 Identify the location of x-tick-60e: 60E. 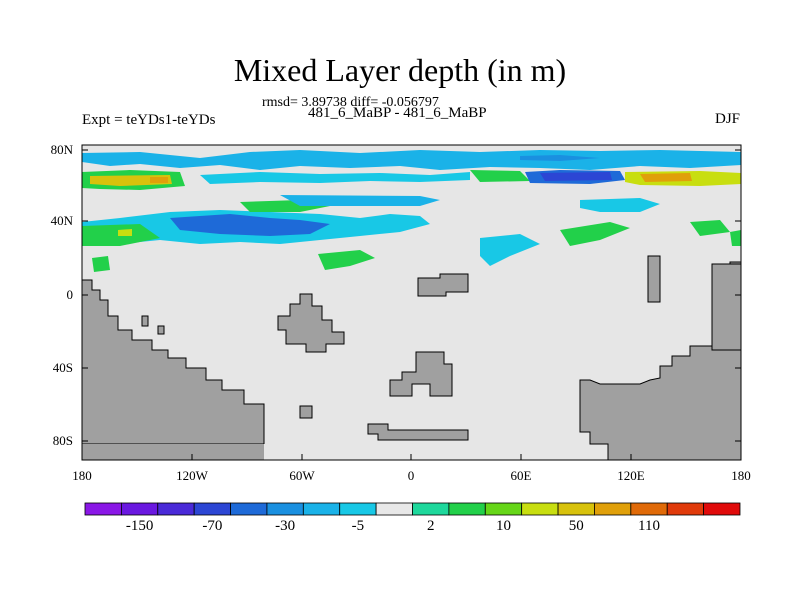
(521, 475).